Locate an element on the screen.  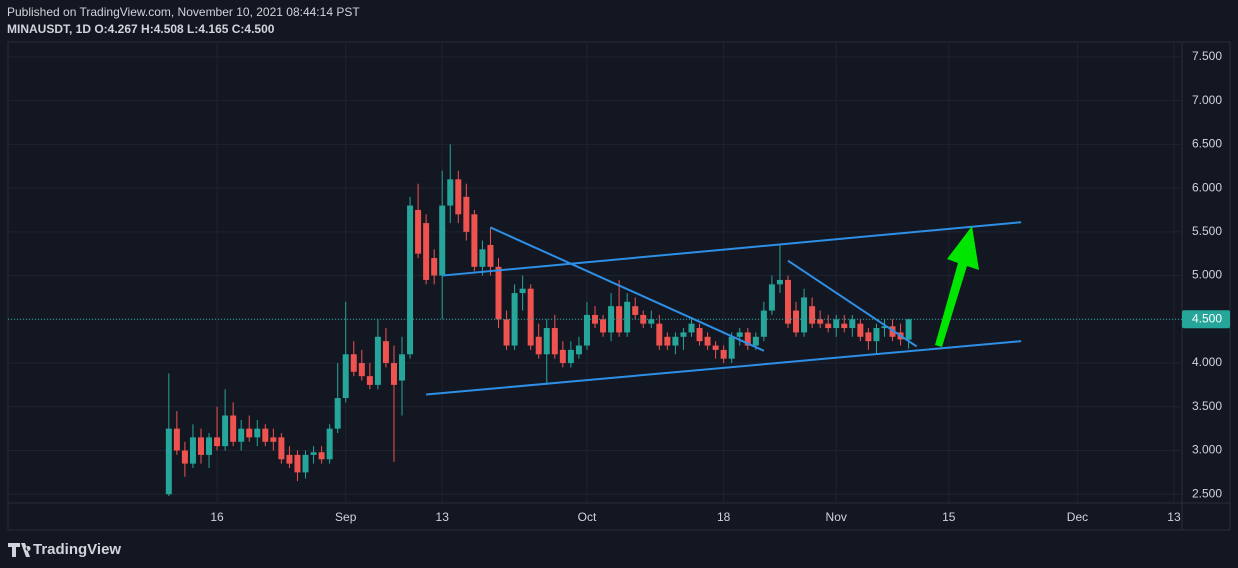
y-tick-label: 6.000 is located at coordinates (1207, 187).